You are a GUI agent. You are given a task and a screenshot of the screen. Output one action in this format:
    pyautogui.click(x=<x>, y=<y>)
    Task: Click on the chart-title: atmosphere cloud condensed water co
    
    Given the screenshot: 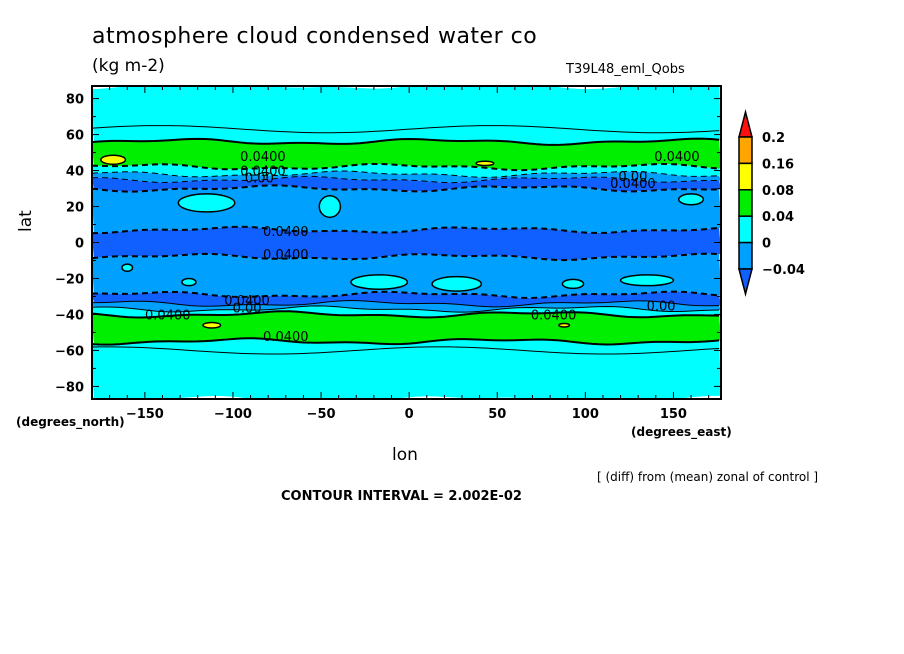 What is the action you would take?
    pyautogui.click(x=315, y=36)
    